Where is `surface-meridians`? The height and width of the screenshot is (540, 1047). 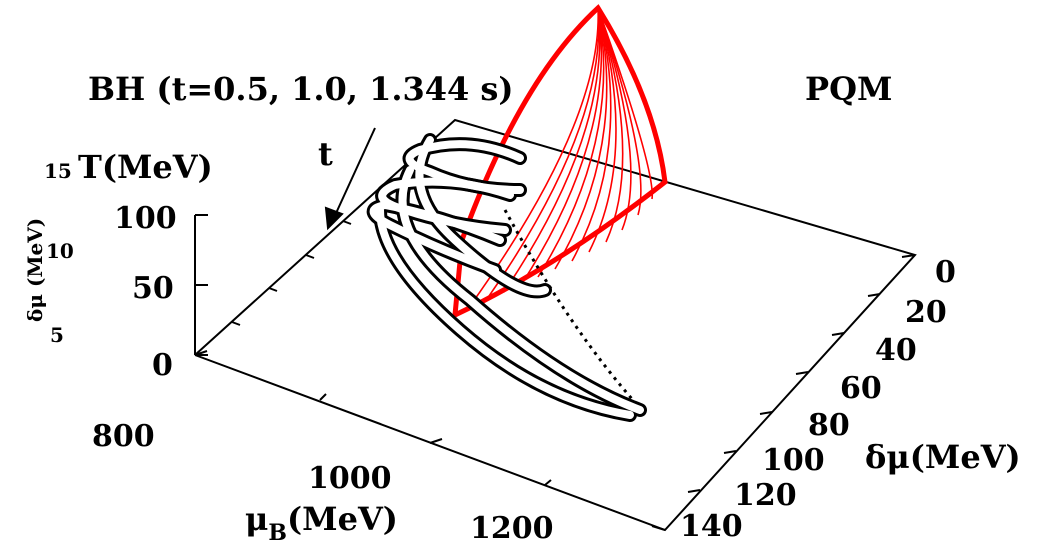
surface-meridians is located at coordinates (561, 157).